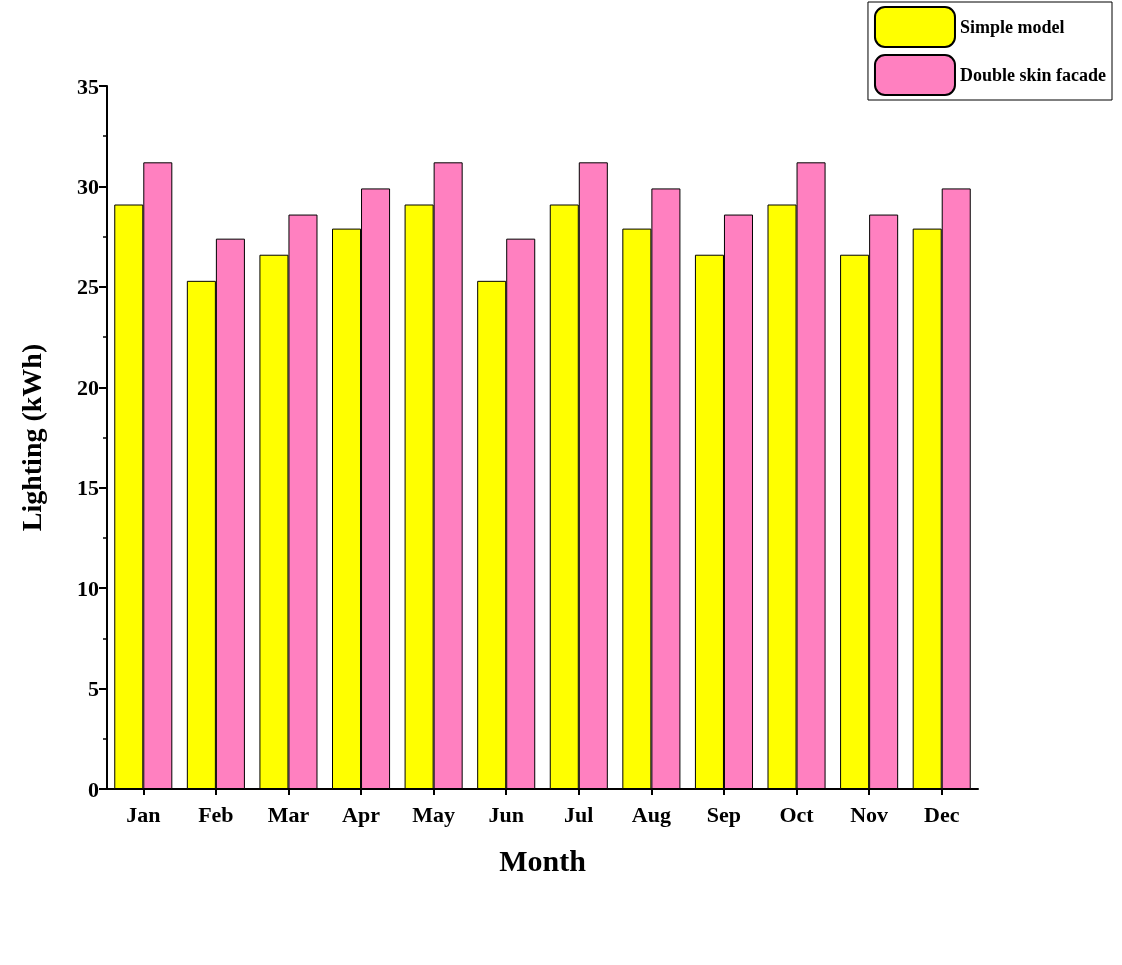 The width and height of the screenshot is (1122, 965). What do you see at coordinates (724, 814) in the screenshot?
I see `x-tick-label: Sep` at bounding box center [724, 814].